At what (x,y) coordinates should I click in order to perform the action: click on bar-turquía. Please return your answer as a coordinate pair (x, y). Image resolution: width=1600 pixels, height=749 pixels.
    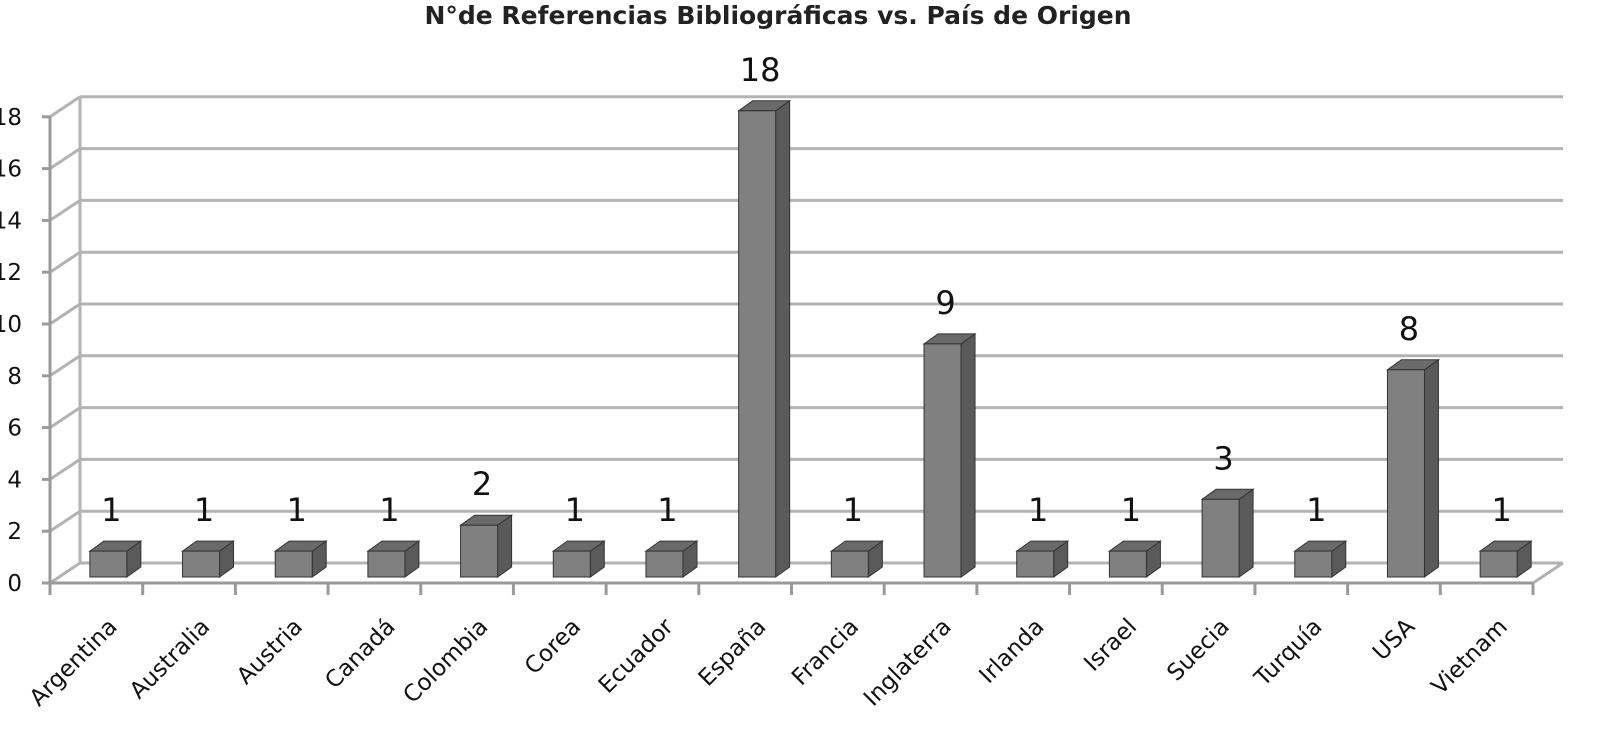
    Looking at the image, I should click on (1320, 559).